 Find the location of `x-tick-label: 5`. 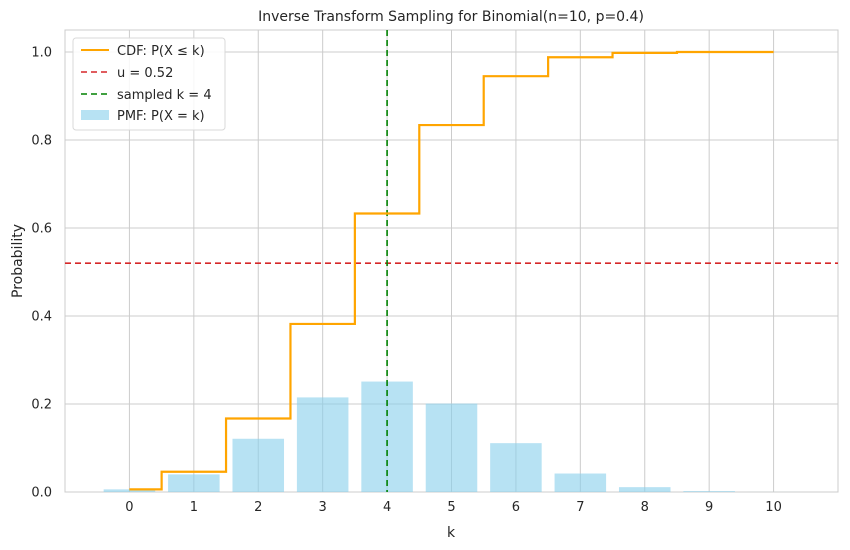

x-tick-label: 5 is located at coordinates (451, 507).